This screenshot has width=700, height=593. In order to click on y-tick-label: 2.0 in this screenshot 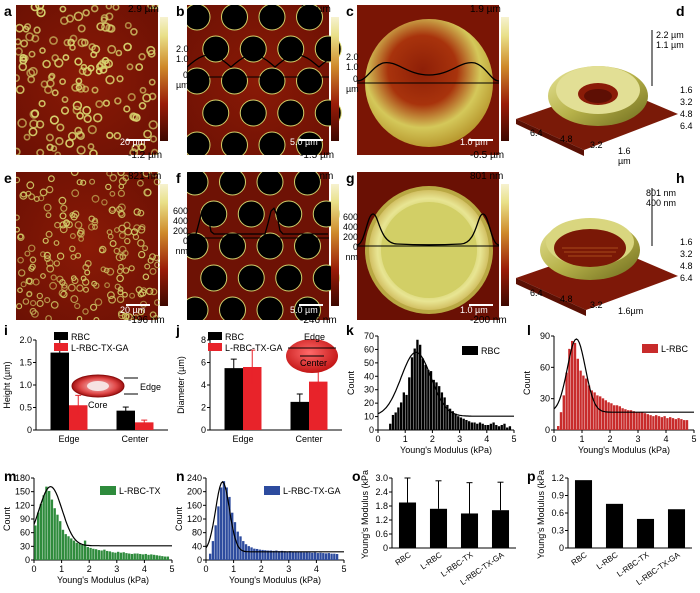, I will do `click(25, 340)`.